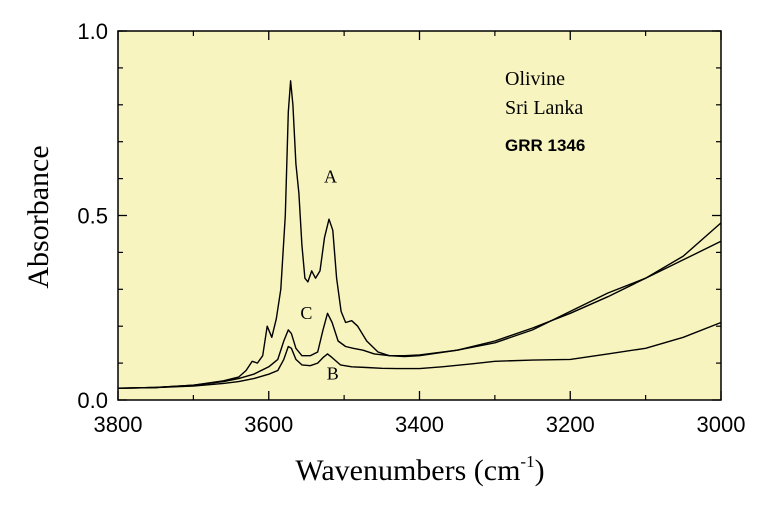 The height and width of the screenshot is (515, 762). Describe the element at coordinates (540, 470) in the screenshot. I see `x-axis-title-close: )` at that location.